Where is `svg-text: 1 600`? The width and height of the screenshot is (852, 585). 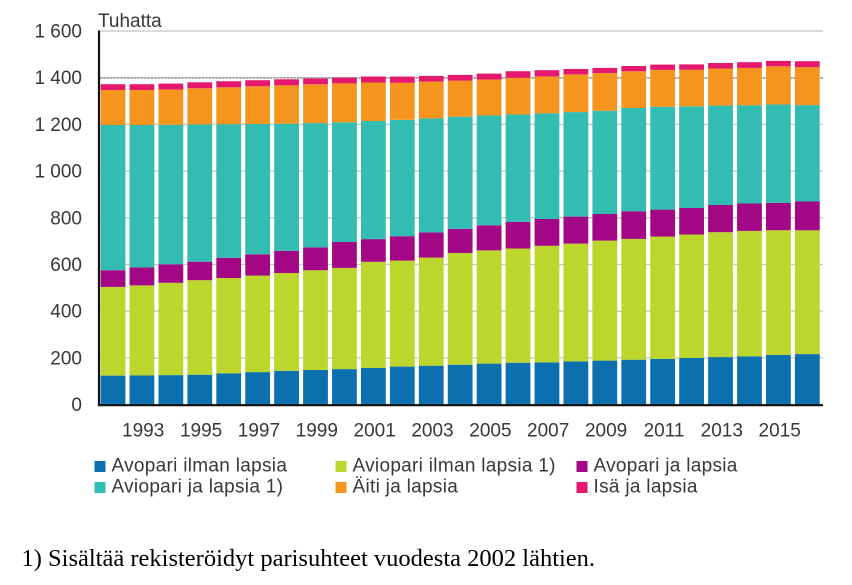 svg-text: 1 600 is located at coordinates (58, 32).